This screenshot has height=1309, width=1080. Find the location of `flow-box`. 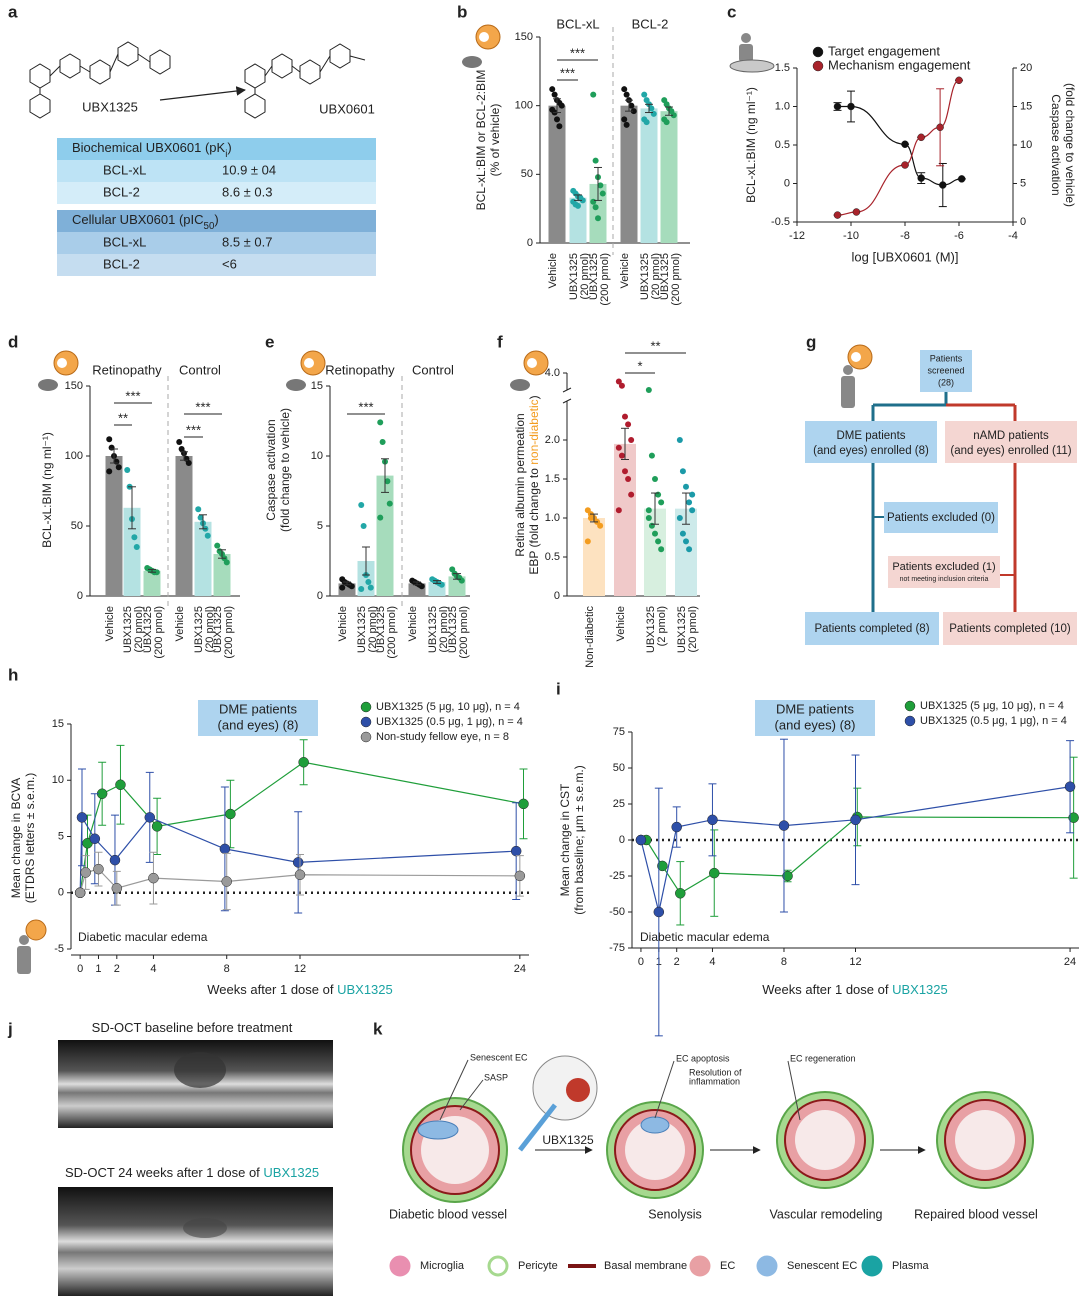

flow-box is located at coordinates (941, 517).